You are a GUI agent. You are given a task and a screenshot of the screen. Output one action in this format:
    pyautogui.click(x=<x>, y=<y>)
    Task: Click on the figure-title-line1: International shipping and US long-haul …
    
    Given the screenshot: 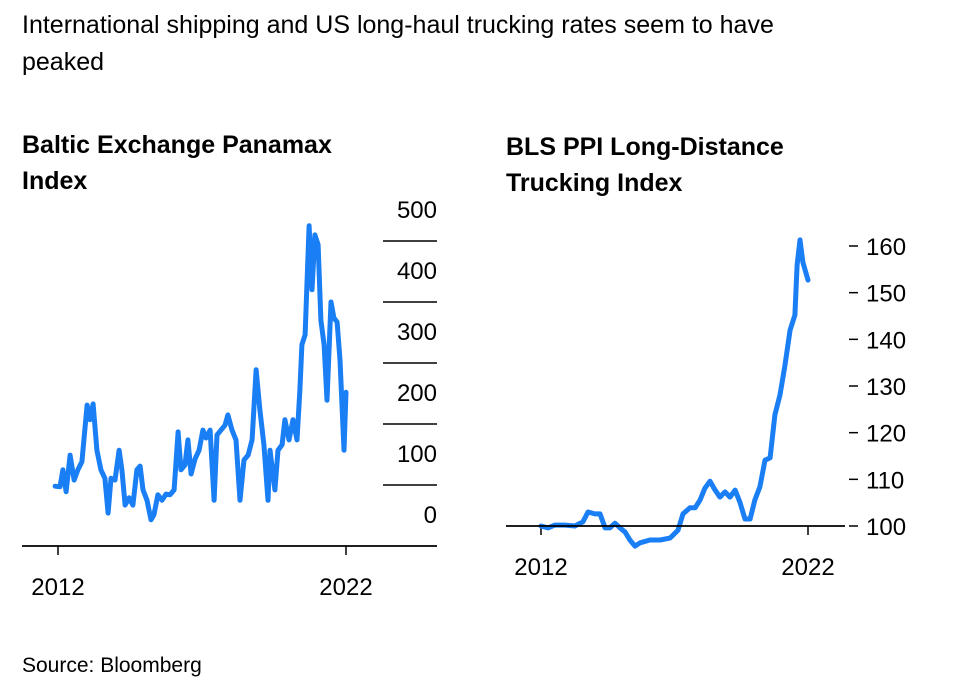 What is the action you would take?
    pyautogui.click(x=398, y=25)
    